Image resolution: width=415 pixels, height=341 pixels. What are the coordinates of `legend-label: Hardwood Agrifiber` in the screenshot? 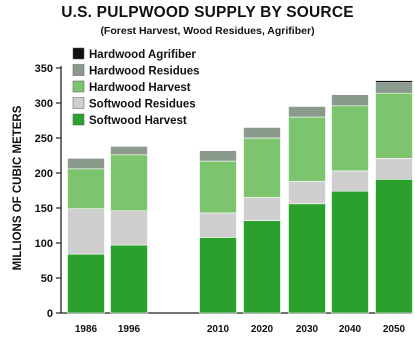 It's located at (142, 55).